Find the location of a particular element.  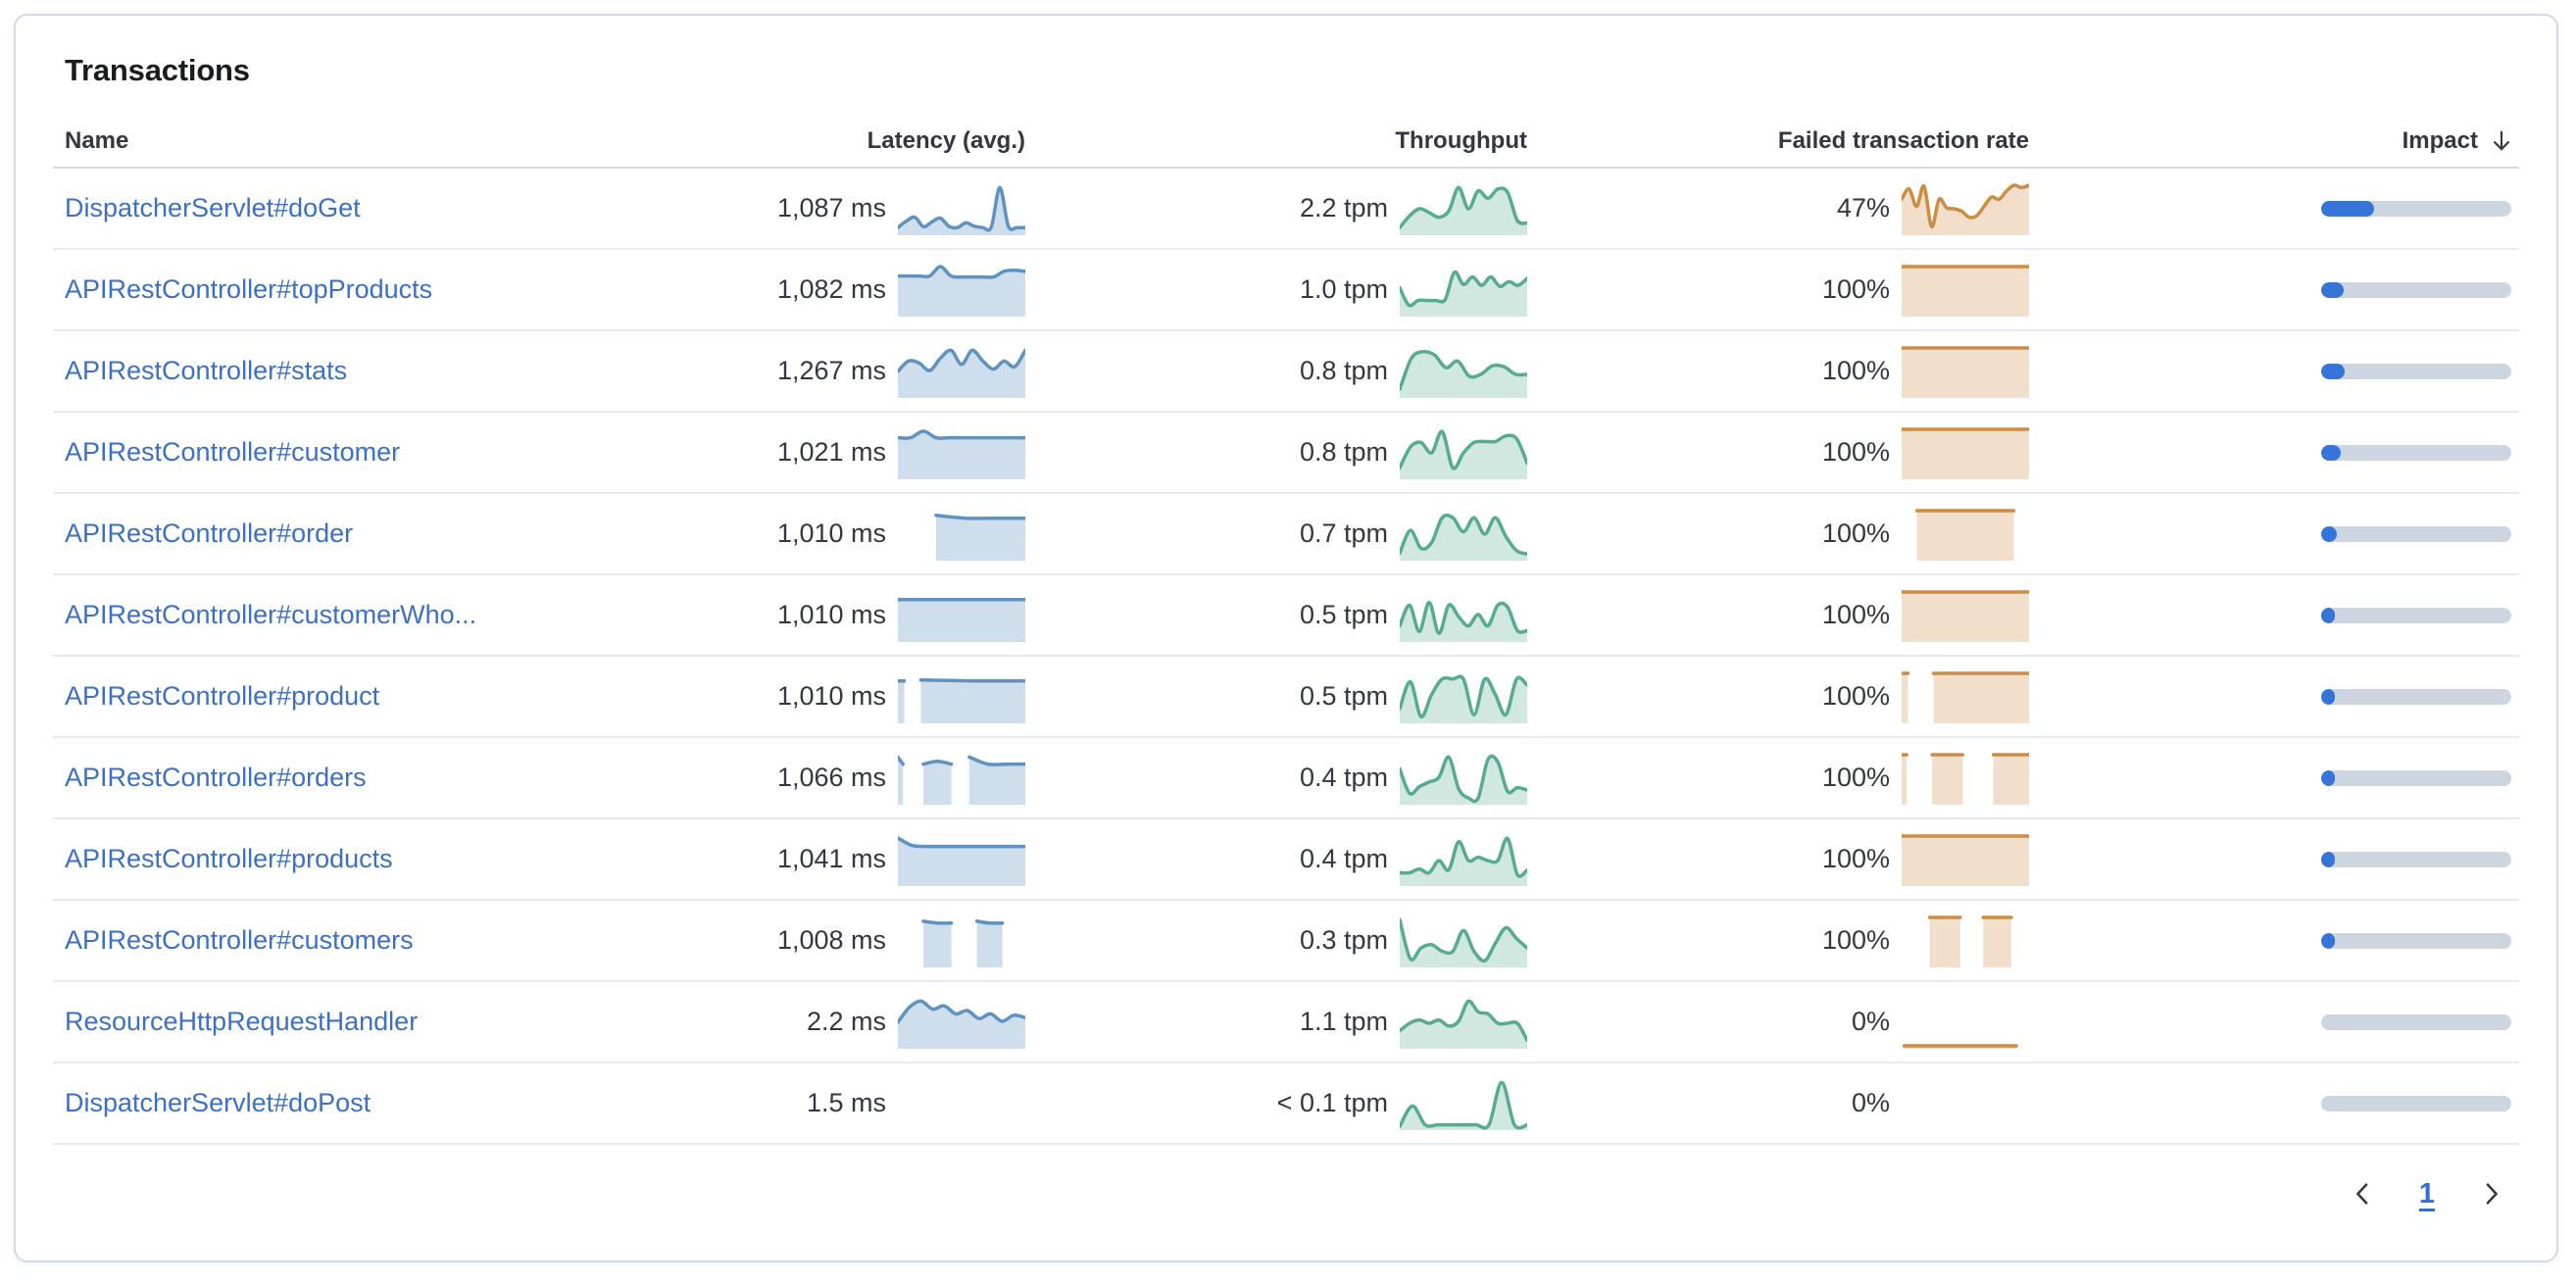

panel-title: Transactions is located at coordinates (157, 70).